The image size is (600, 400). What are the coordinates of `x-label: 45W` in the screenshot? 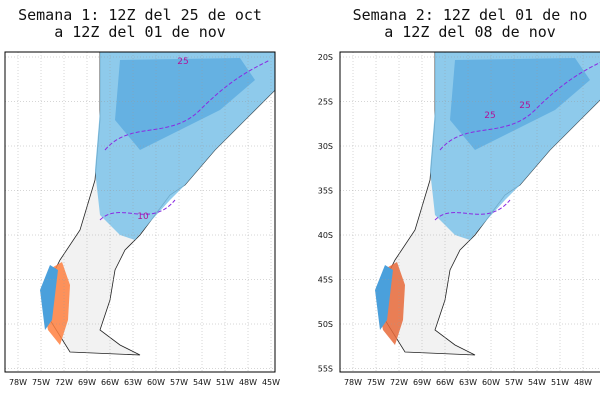 It's located at (271, 382).